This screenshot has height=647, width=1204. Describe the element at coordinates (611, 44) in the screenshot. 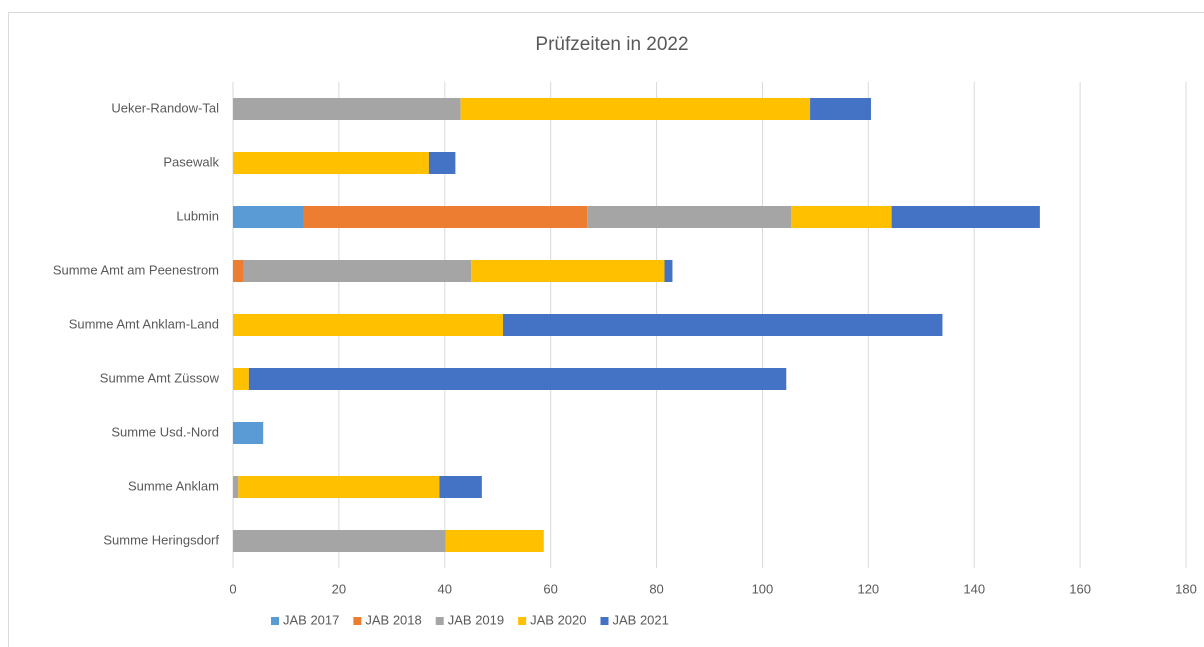

I see `chart-title: Prüfzeiten in 2022` at that location.